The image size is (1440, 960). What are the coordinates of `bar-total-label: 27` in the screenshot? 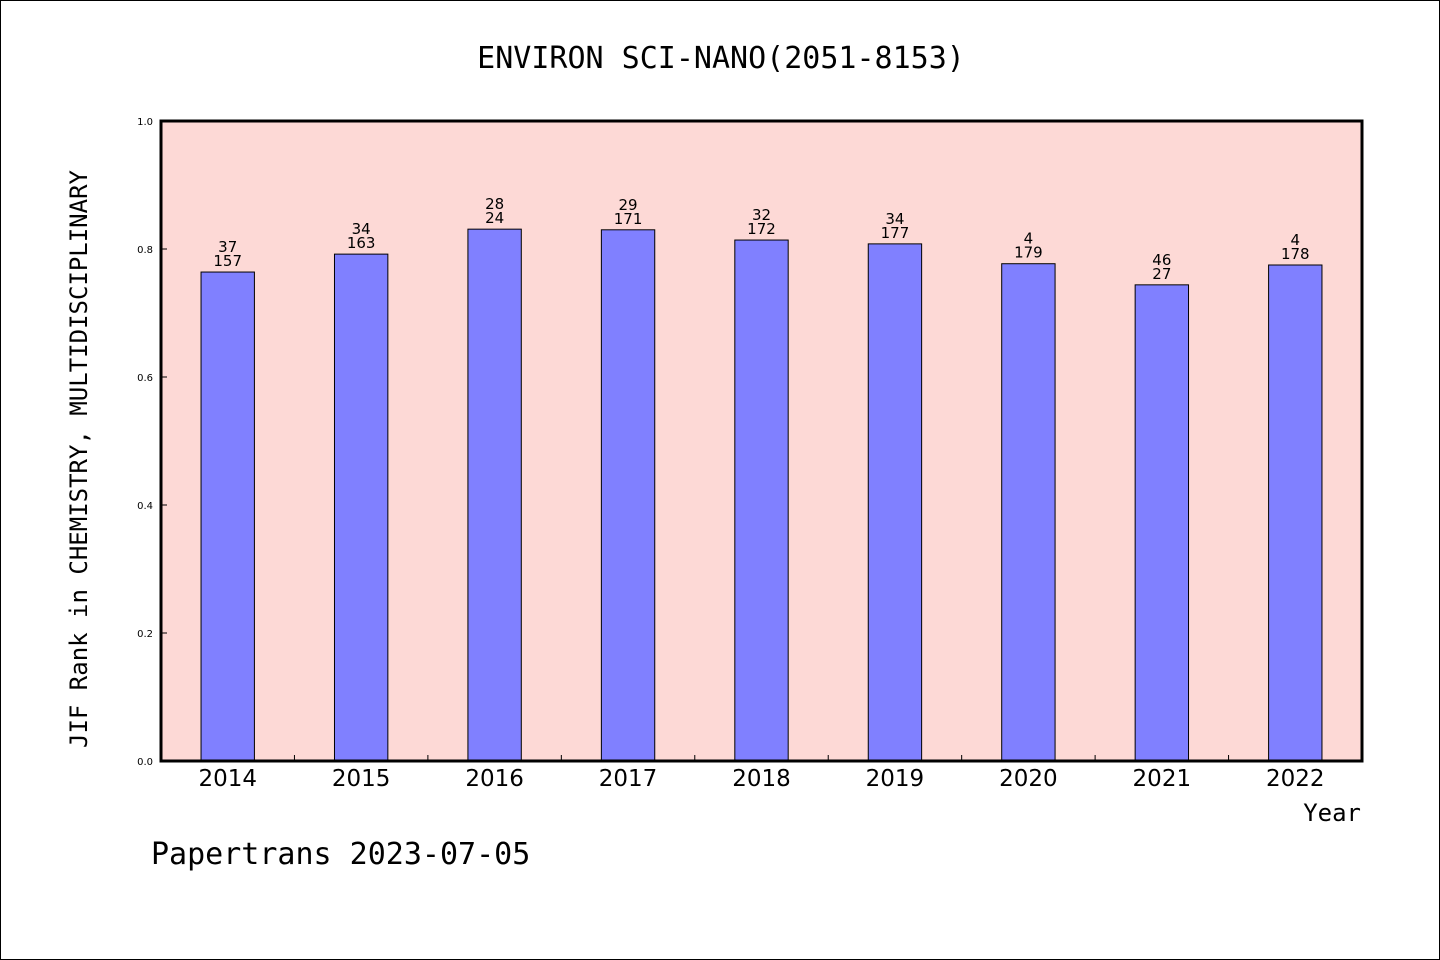 It's located at (1161, 274).